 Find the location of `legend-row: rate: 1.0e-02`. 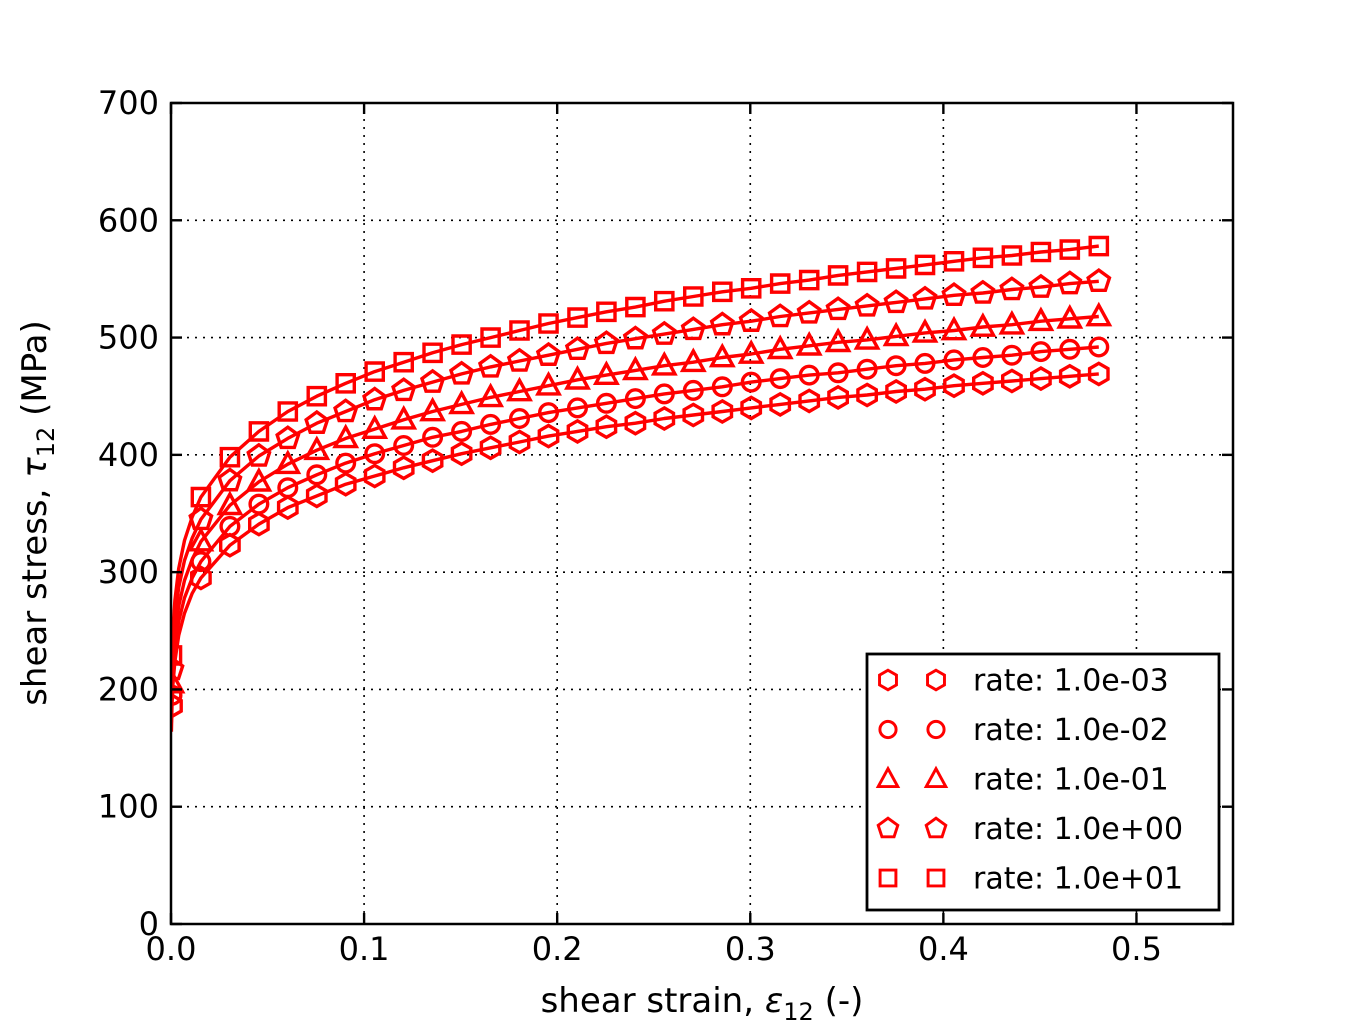

legend-row: rate: 1.0e-02 is located at coordinates (1023, 730).